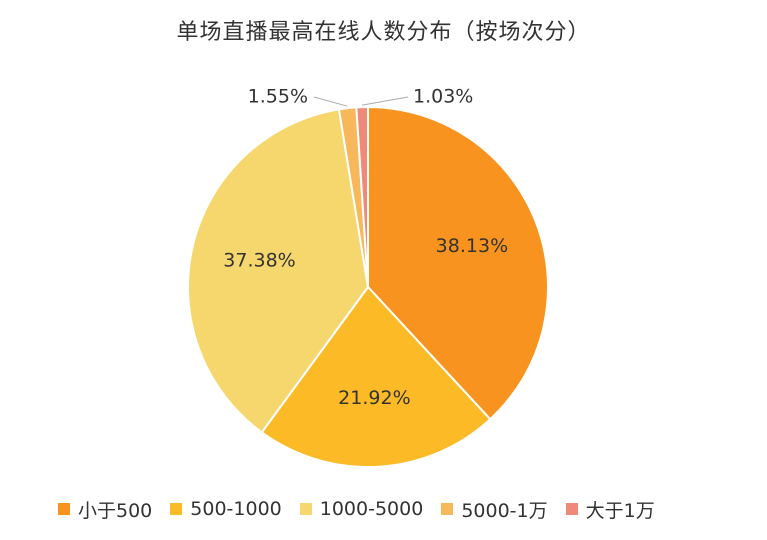 The width and height of the screenshot is (767, 540). Describe the element at coordinates (620, 510) in the screenshot. I see `legend-label: 大于1万` at that location.